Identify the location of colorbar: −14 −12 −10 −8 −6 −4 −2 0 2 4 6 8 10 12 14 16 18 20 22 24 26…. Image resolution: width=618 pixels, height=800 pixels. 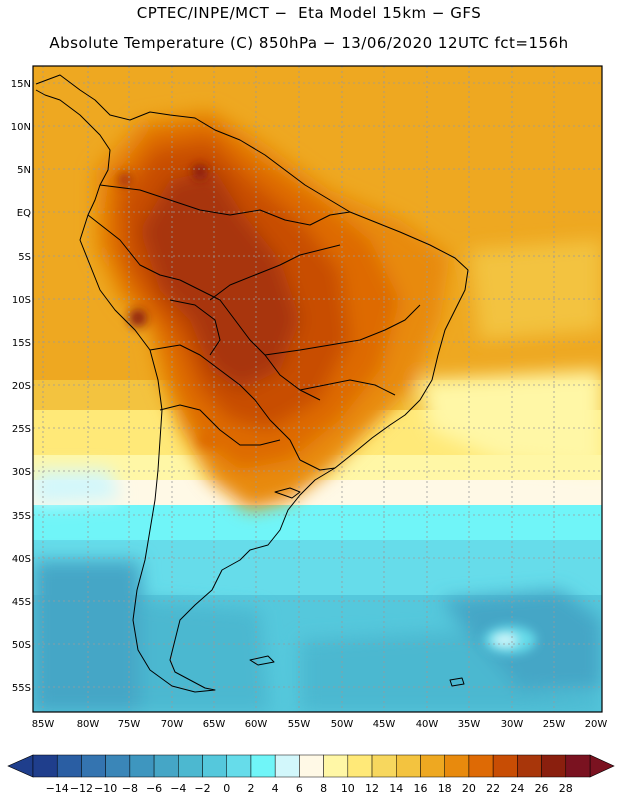
(311, 774).